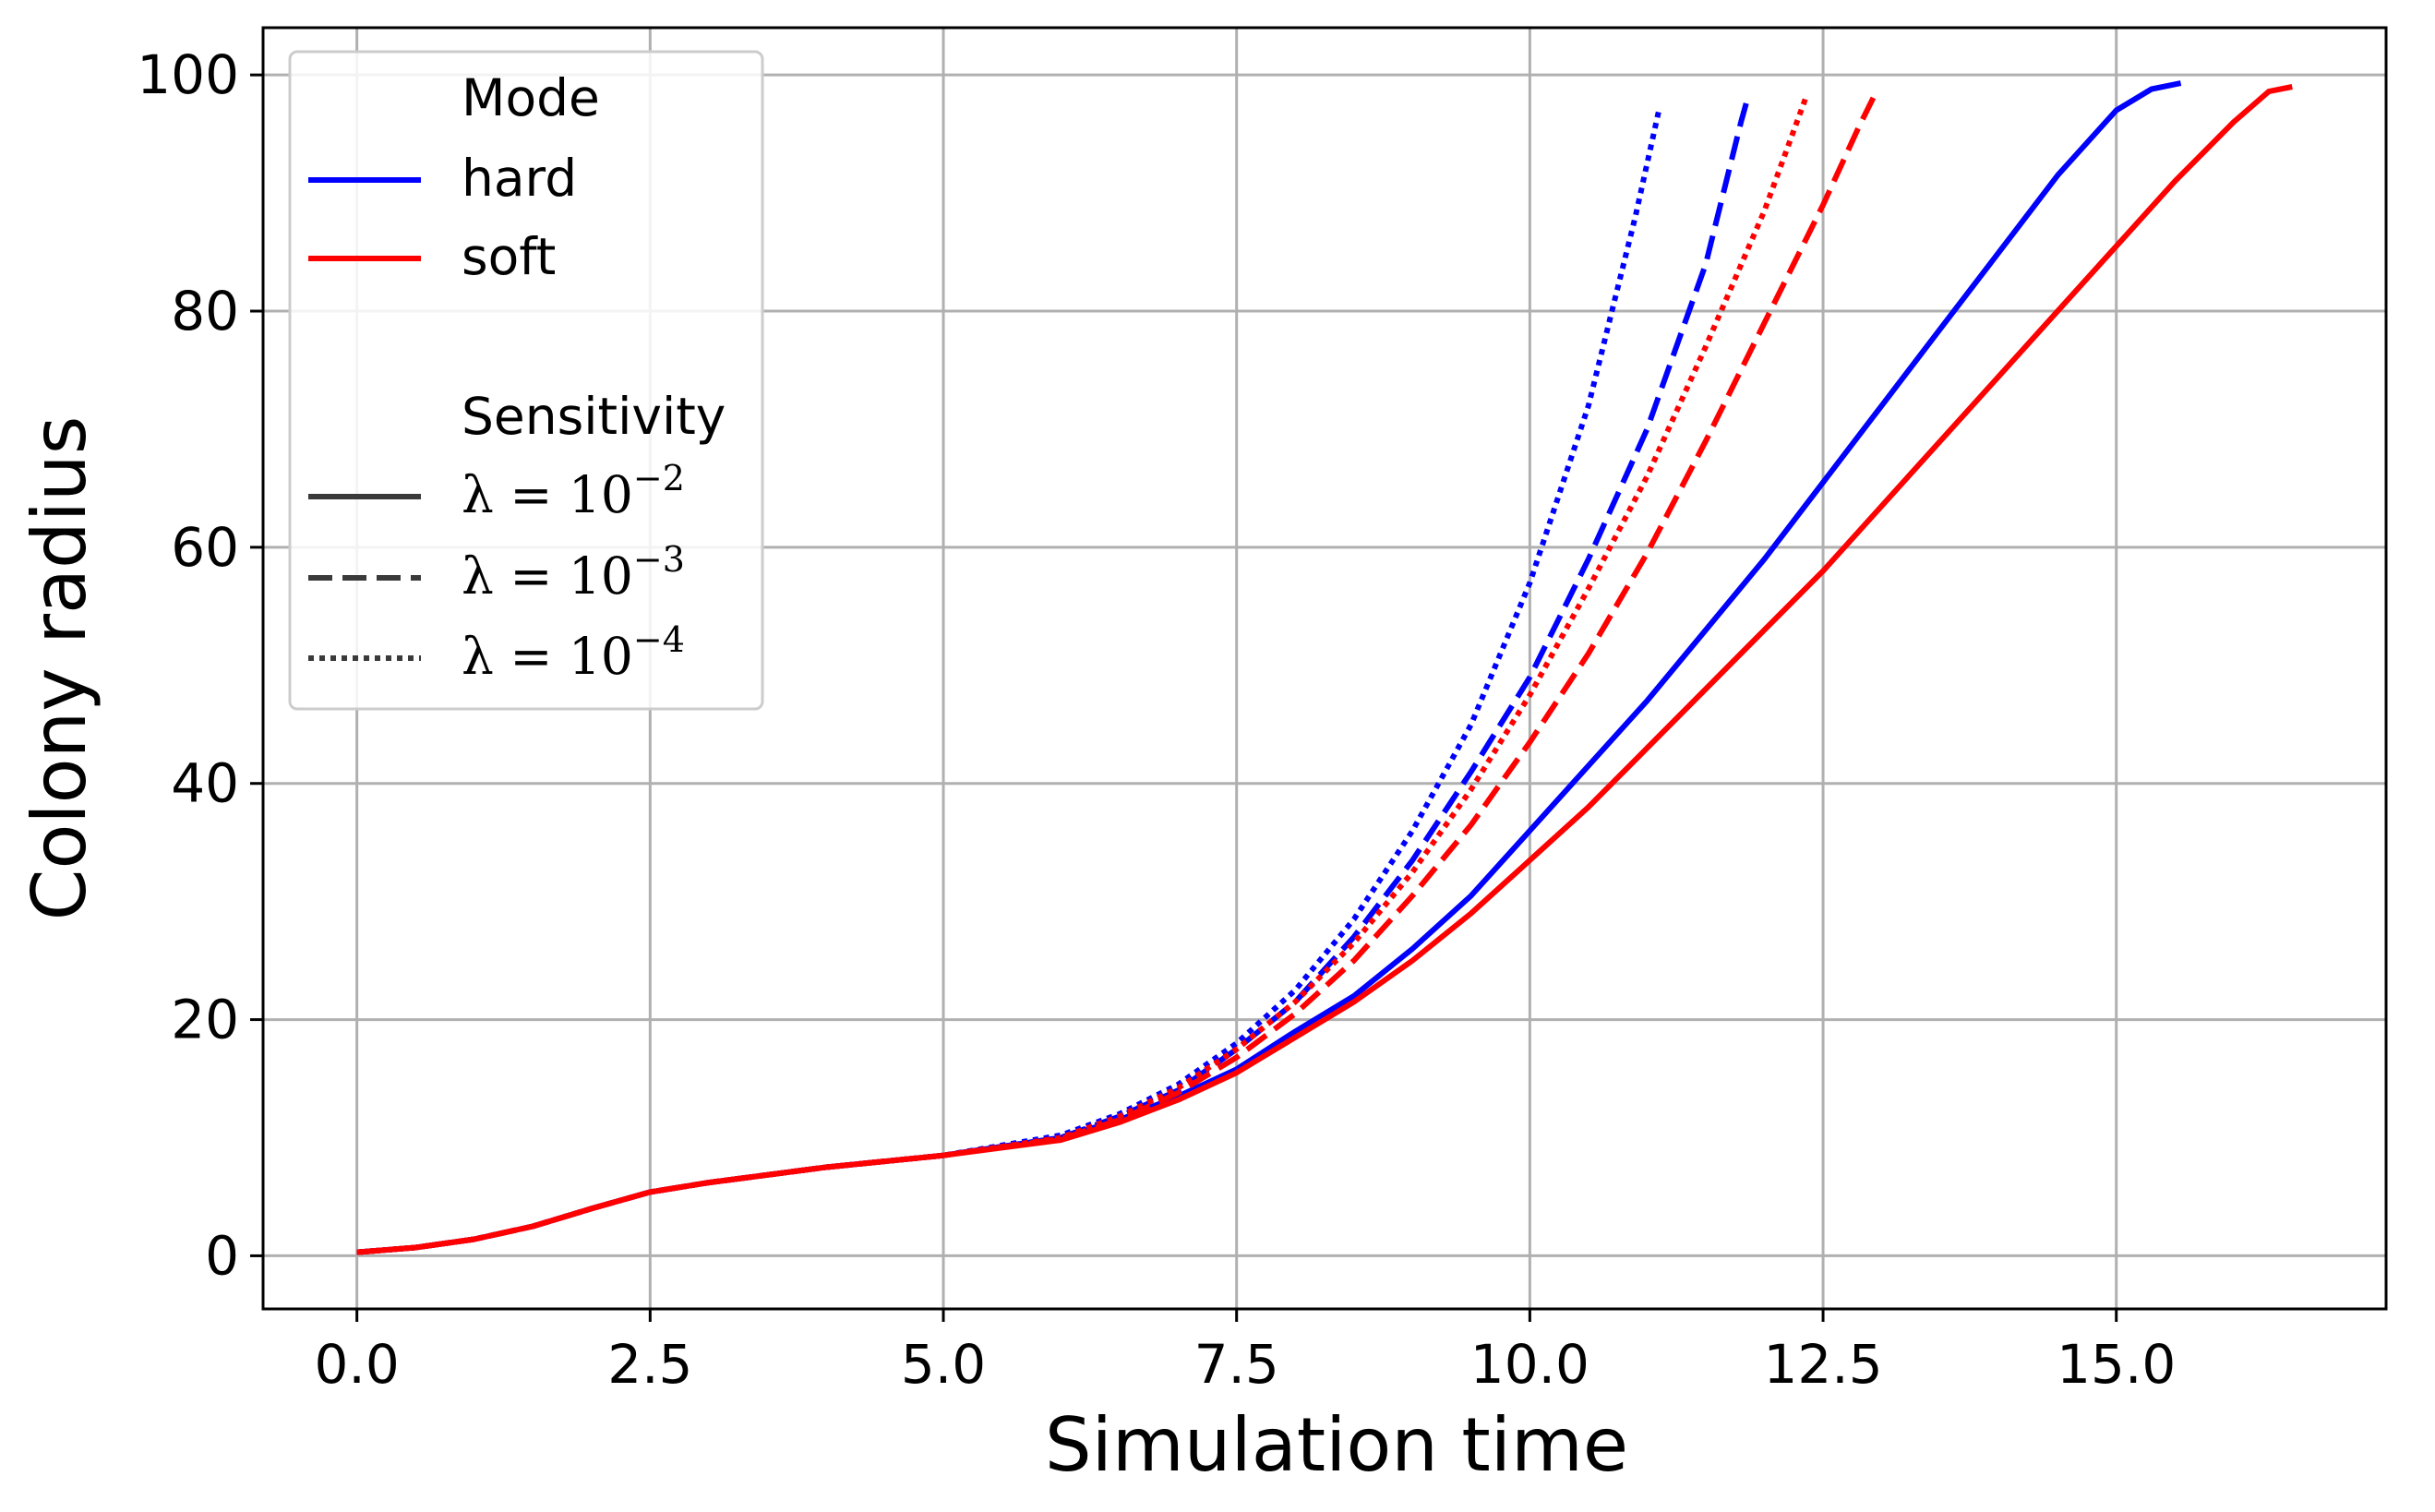 This screenshot has width=2435, height=1512. What do you see at coordinates (519, 178) in the screenshot?
I see `legend-label-hard: hard` at bounding box center [519, 178].